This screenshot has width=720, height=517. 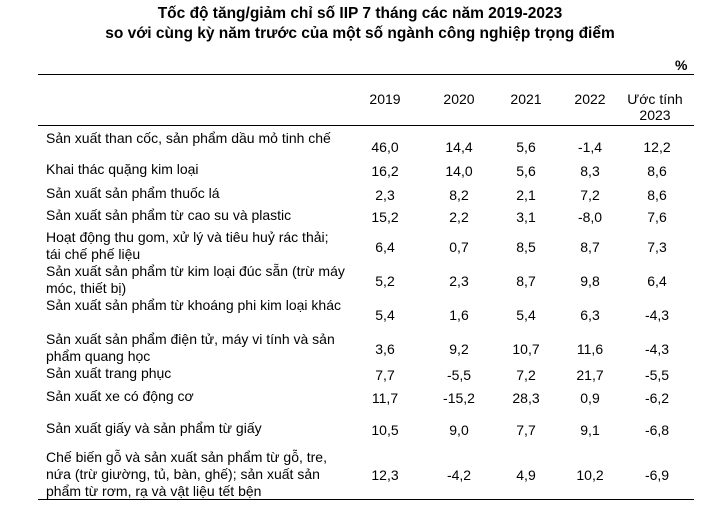 What do you see at coordinates (459, 315) in the screenshot?
I see `row-value: 1,6` at bounding box center [459, 315].